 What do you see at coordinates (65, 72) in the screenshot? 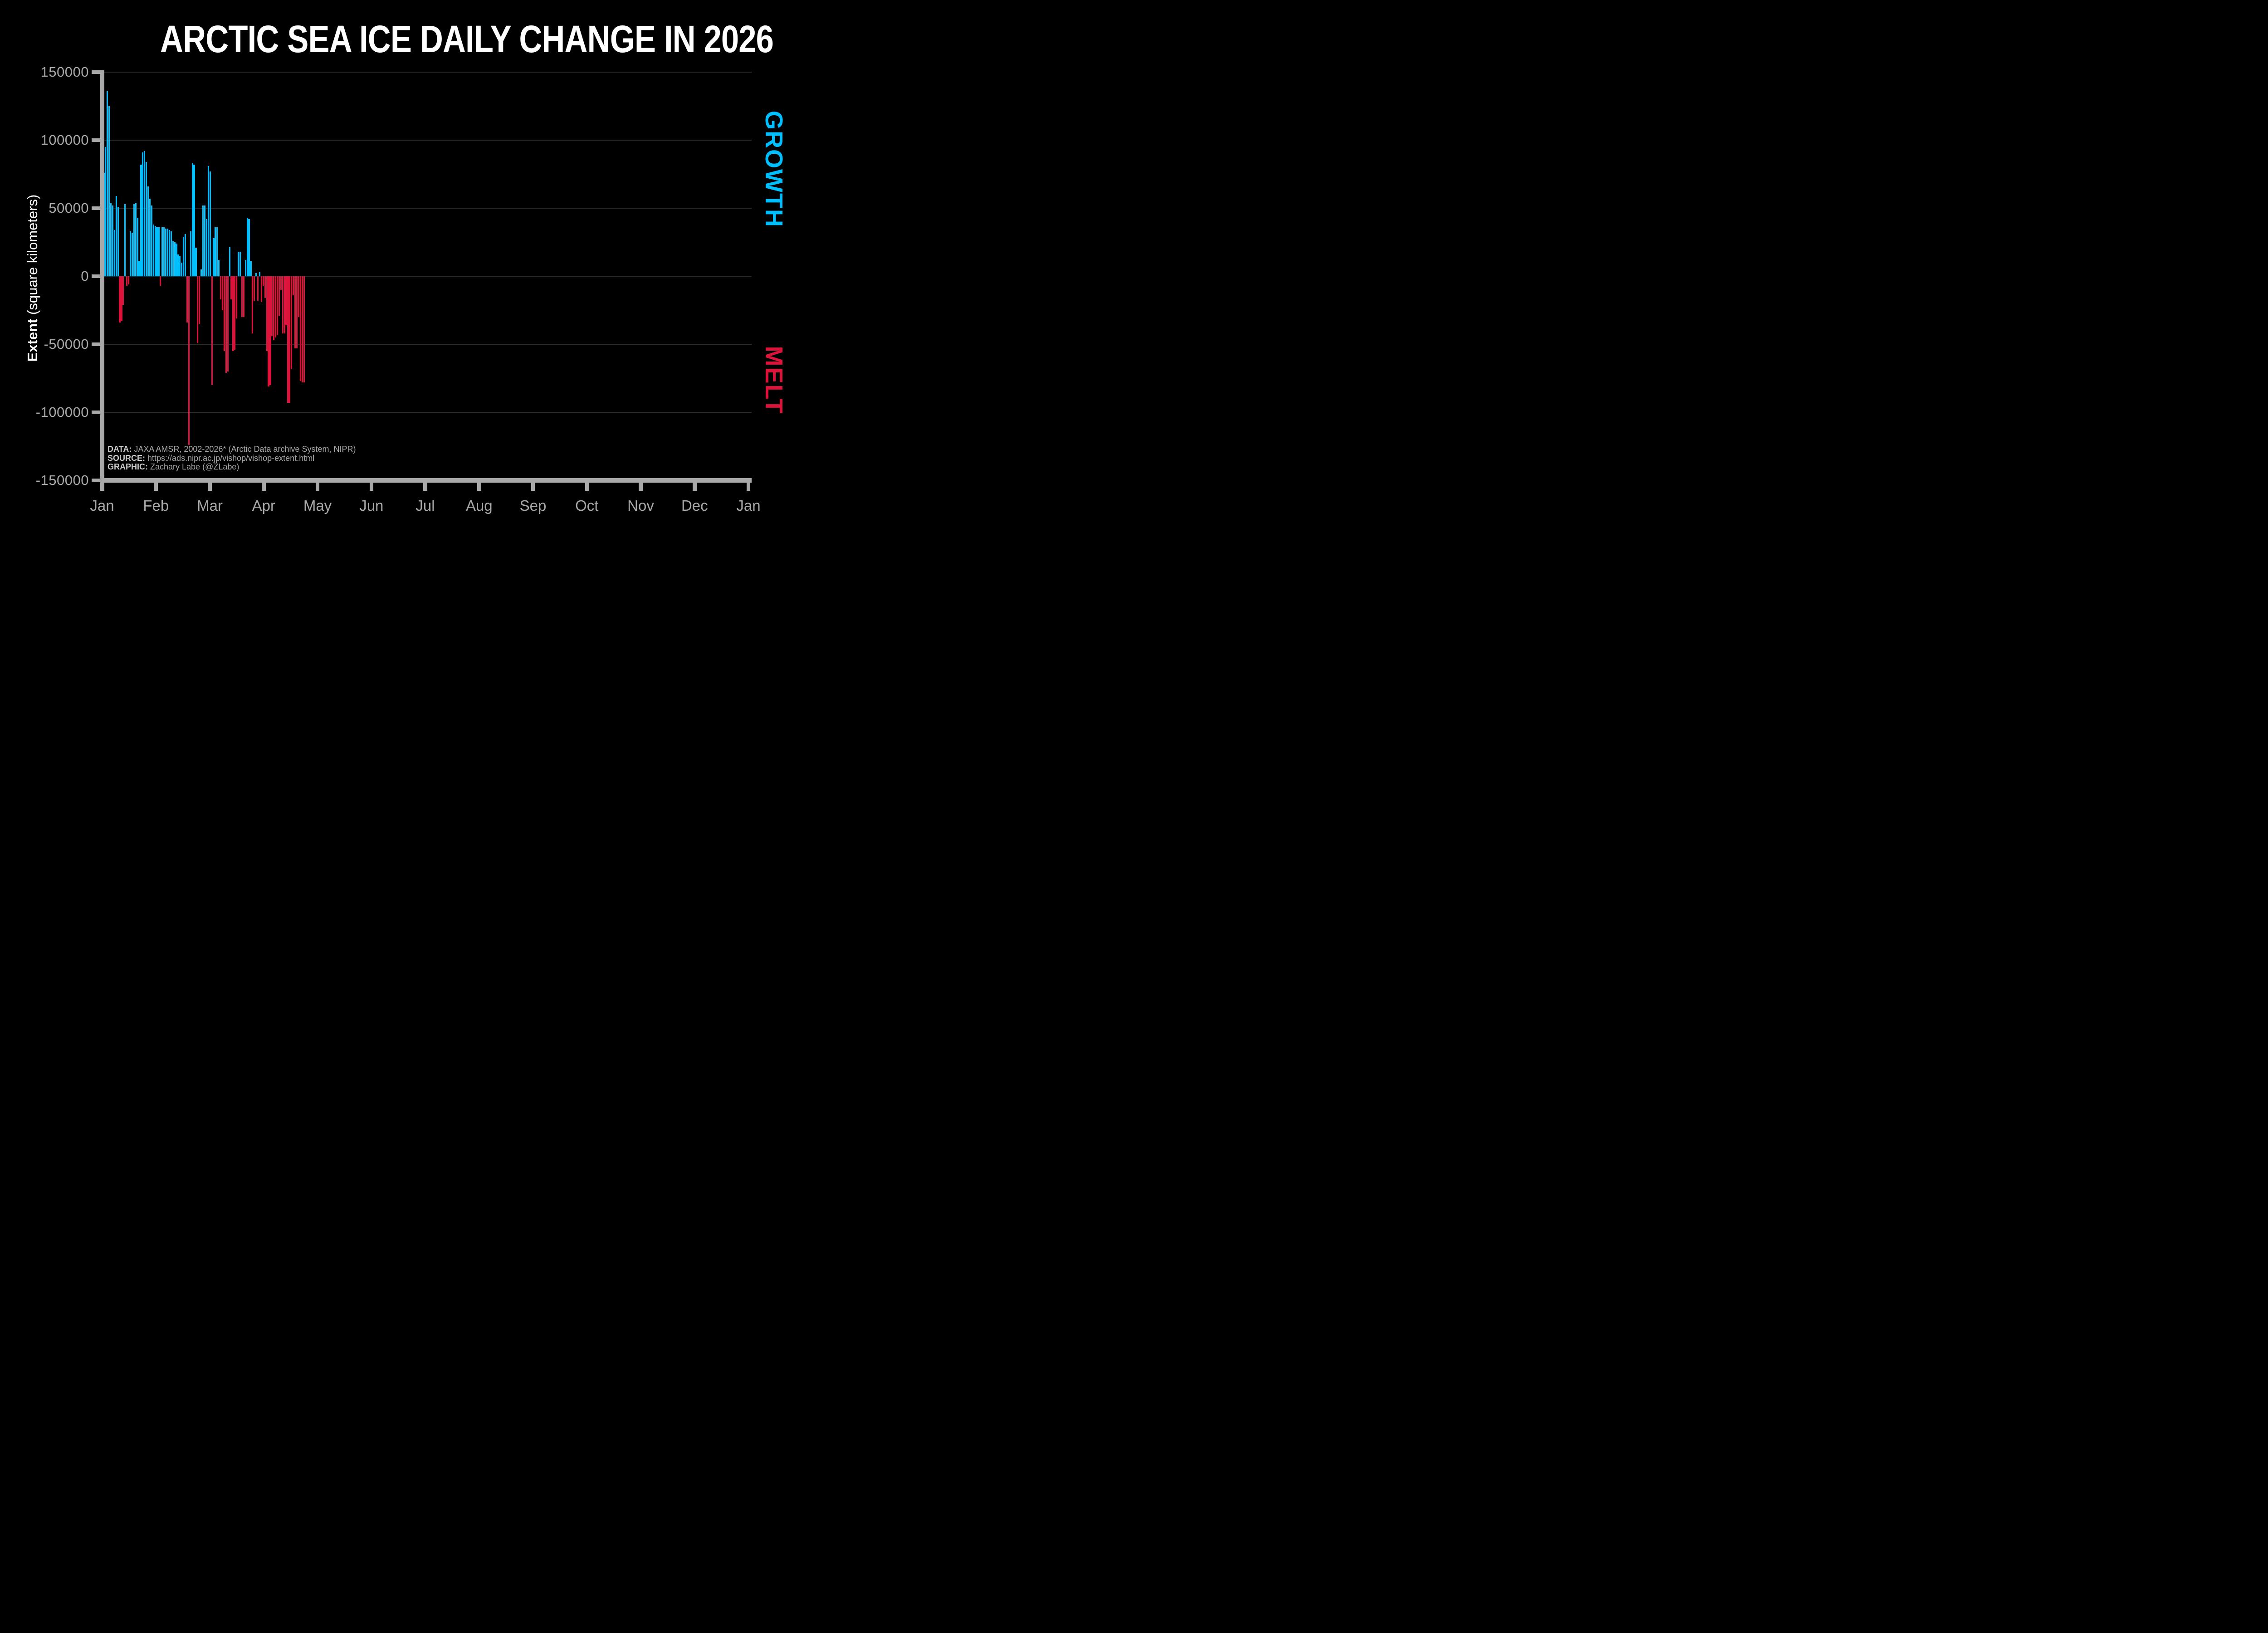
I see `y-tick-label-150000: 150000` at bounding box center [65, 72].